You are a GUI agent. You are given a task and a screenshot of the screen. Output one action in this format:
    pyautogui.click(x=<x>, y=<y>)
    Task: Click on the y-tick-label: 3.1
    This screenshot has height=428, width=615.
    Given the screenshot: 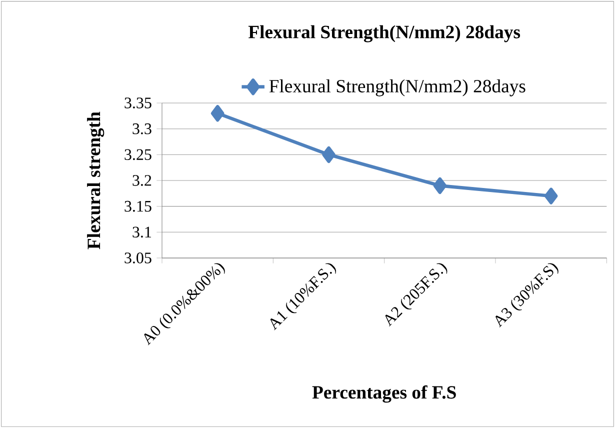 What is the action you would take?
    pyautogui.click(x=142, y=232)
    